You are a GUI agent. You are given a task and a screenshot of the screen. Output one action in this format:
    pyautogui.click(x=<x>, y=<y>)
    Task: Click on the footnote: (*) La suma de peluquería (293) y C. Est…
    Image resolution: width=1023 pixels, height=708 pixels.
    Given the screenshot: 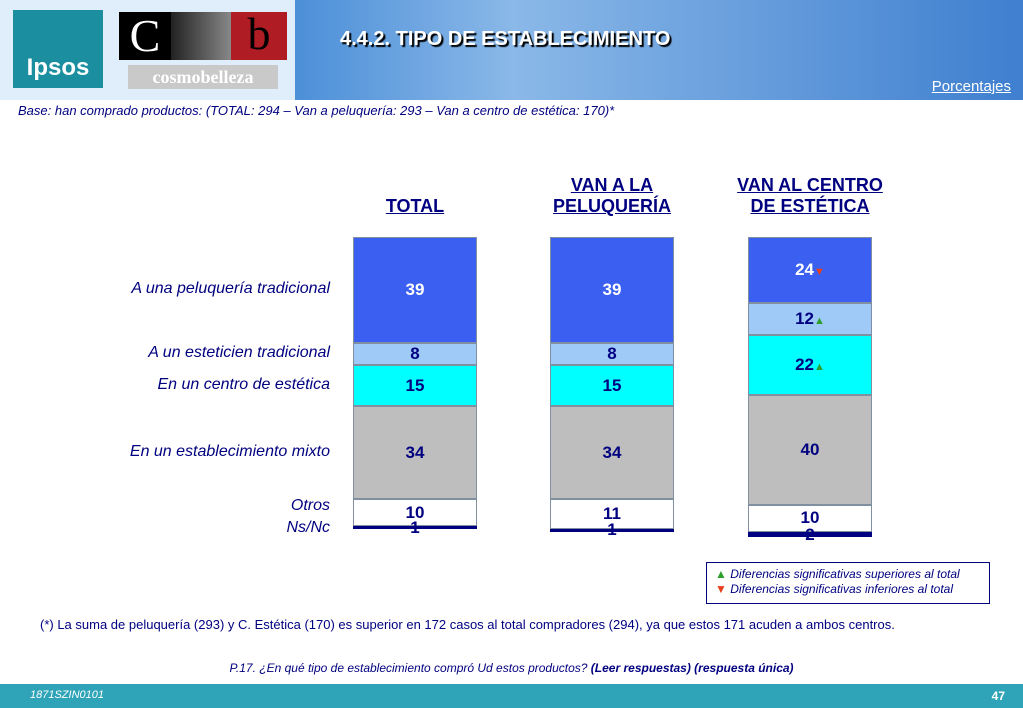 What is the action you would take?
    pyautogui.click(x=467, y=624)
    